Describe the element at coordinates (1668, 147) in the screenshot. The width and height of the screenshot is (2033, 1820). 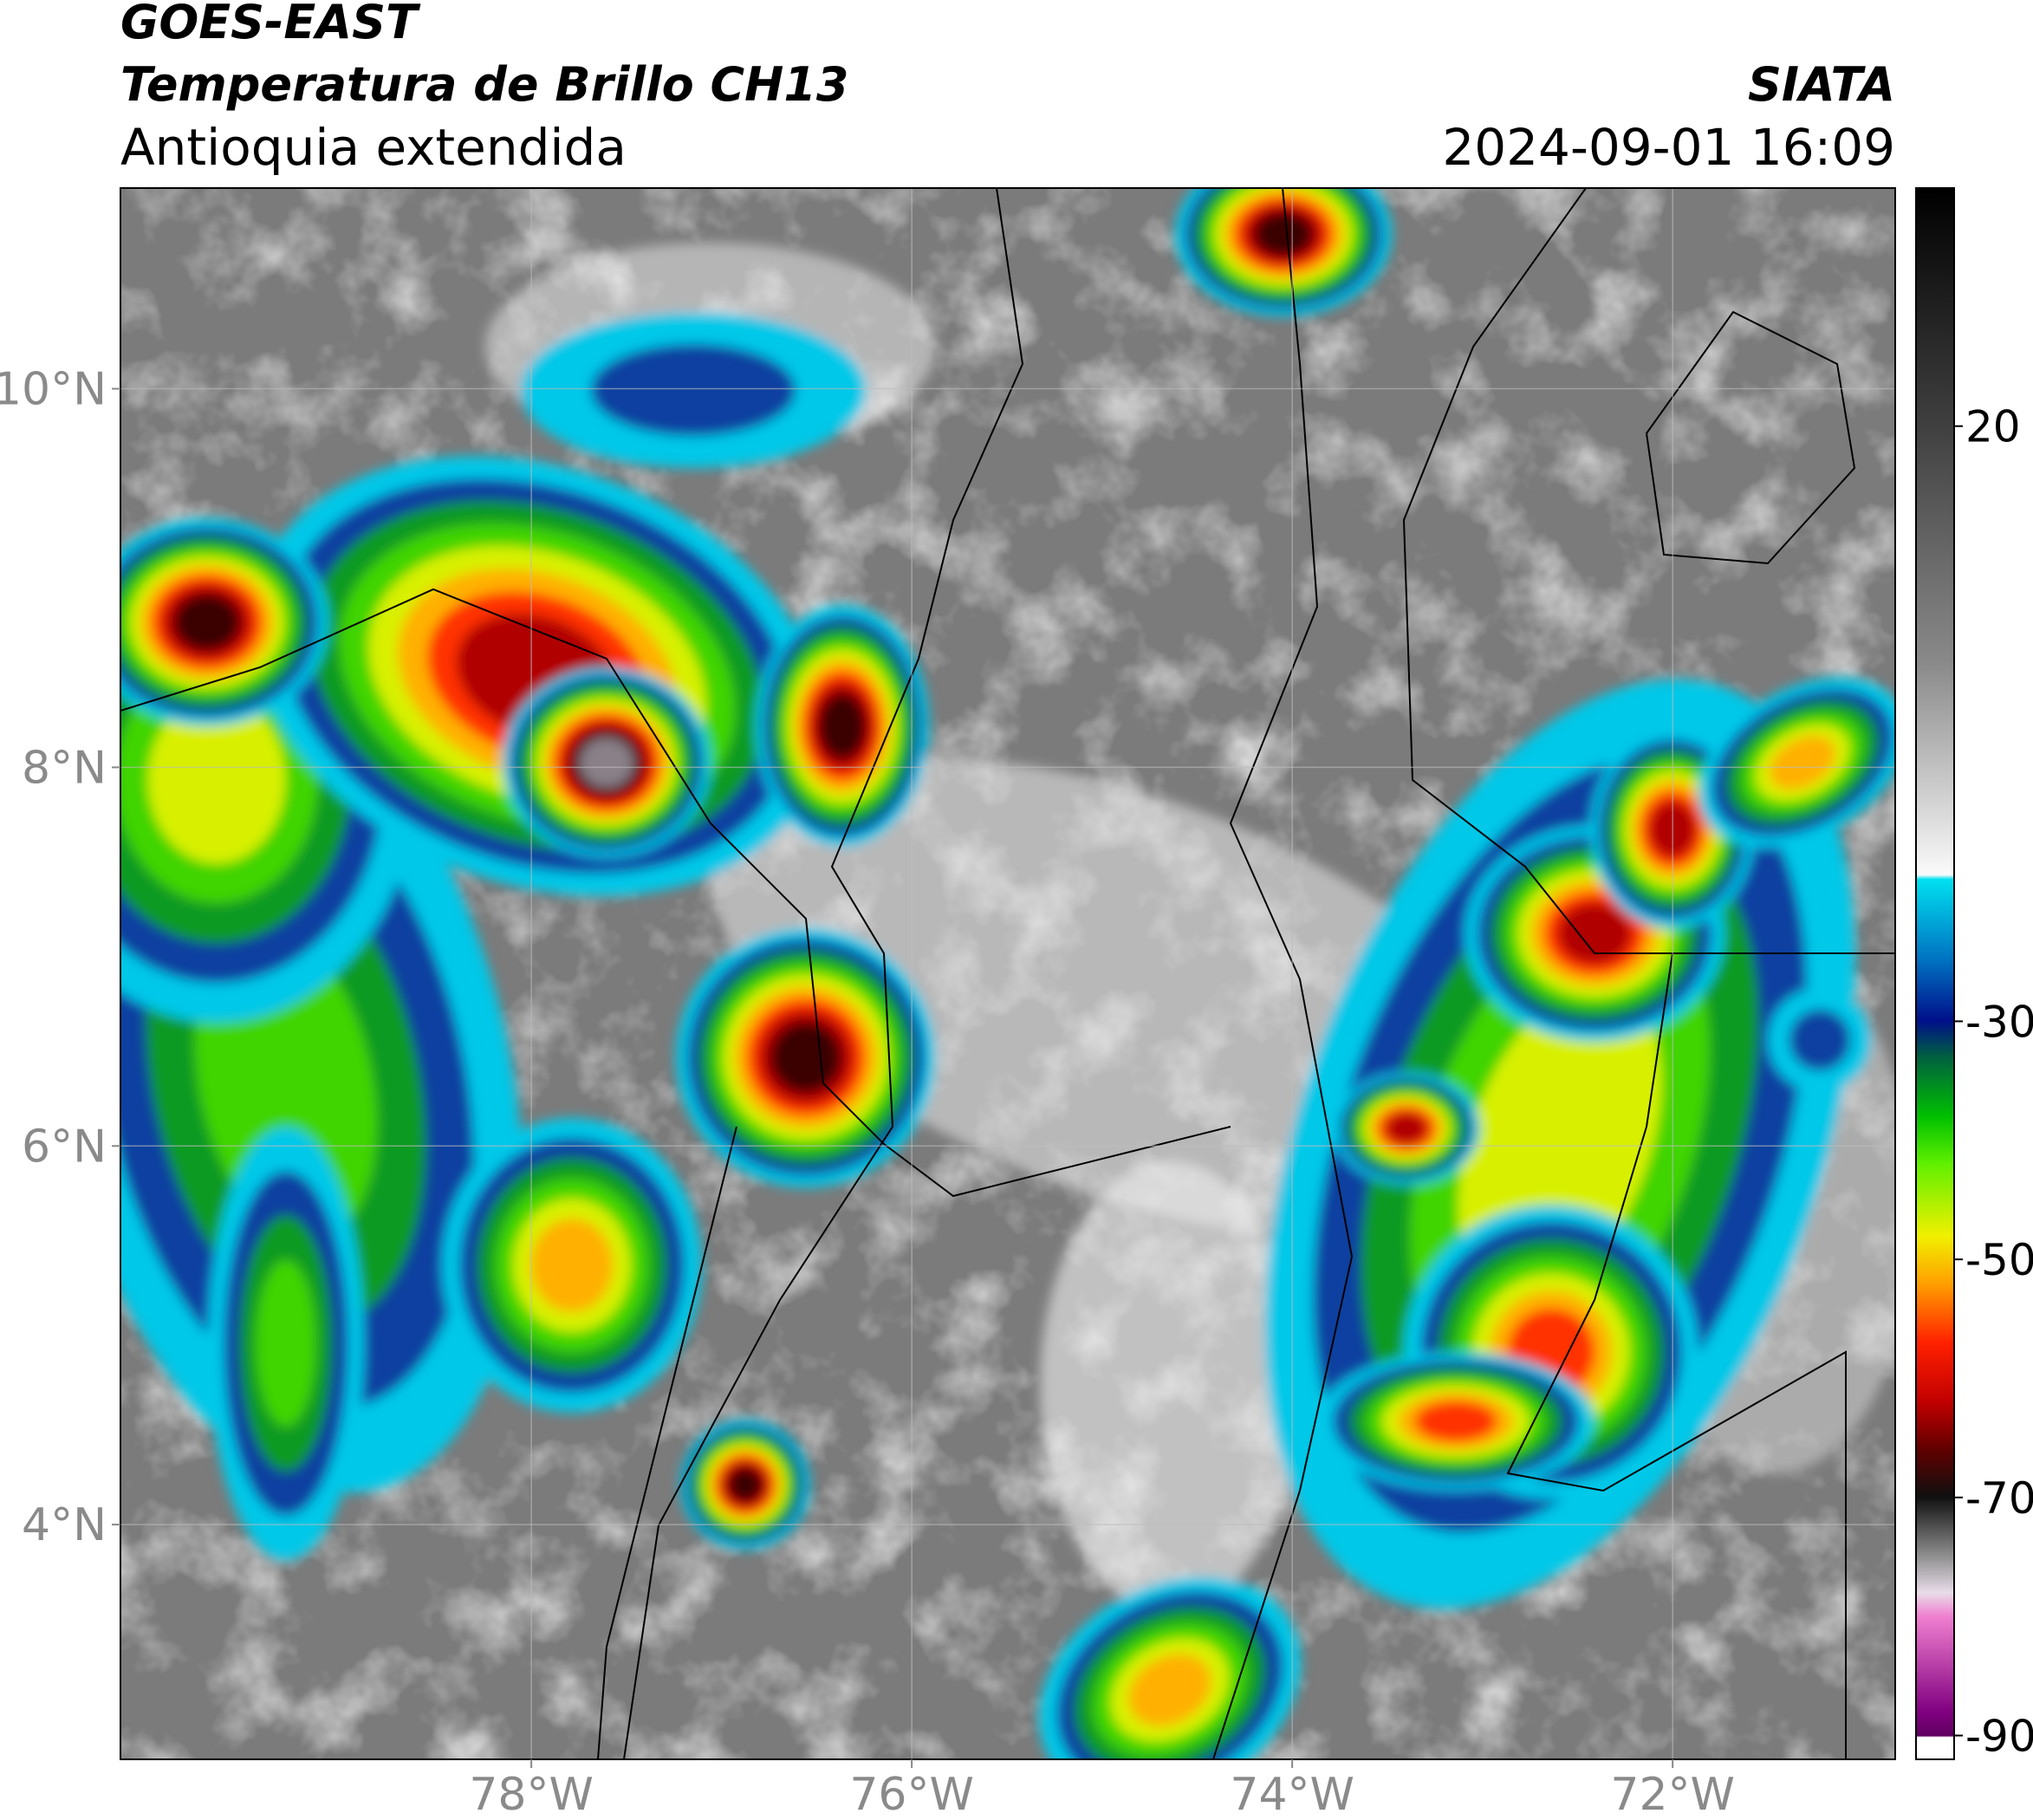
I see `datetime: 2024-09-01 16:09` at that location.